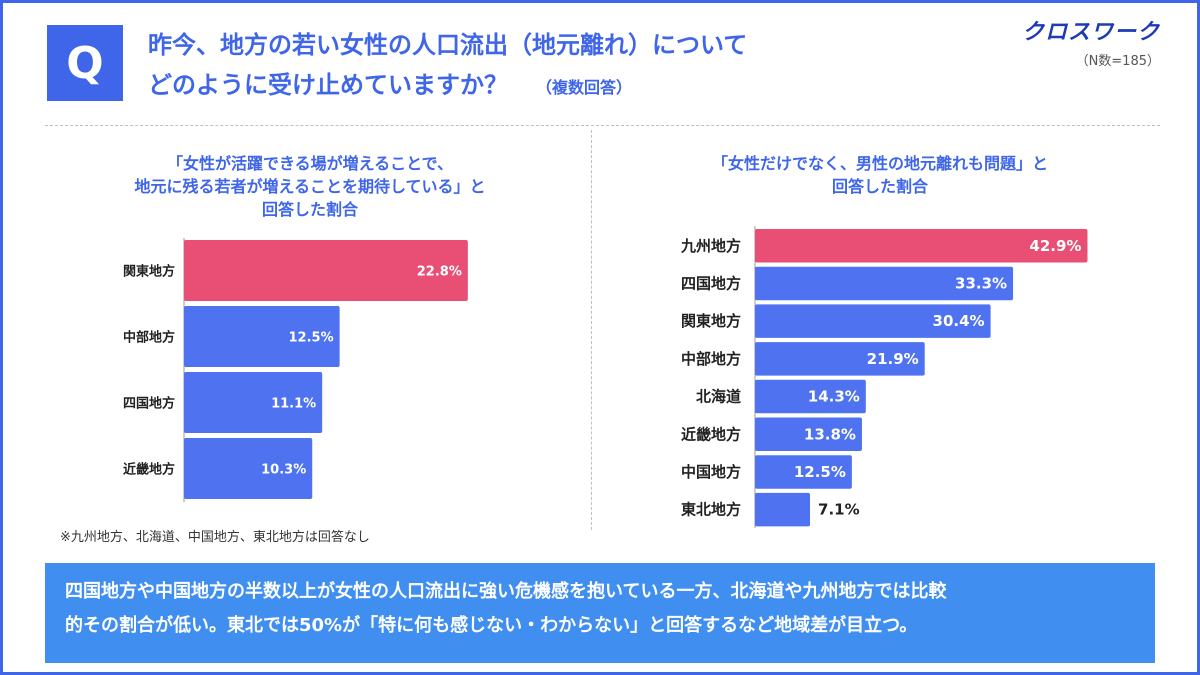 The image size is (1200, 675). I want to click on bar-中国地方, so click(803, 472).